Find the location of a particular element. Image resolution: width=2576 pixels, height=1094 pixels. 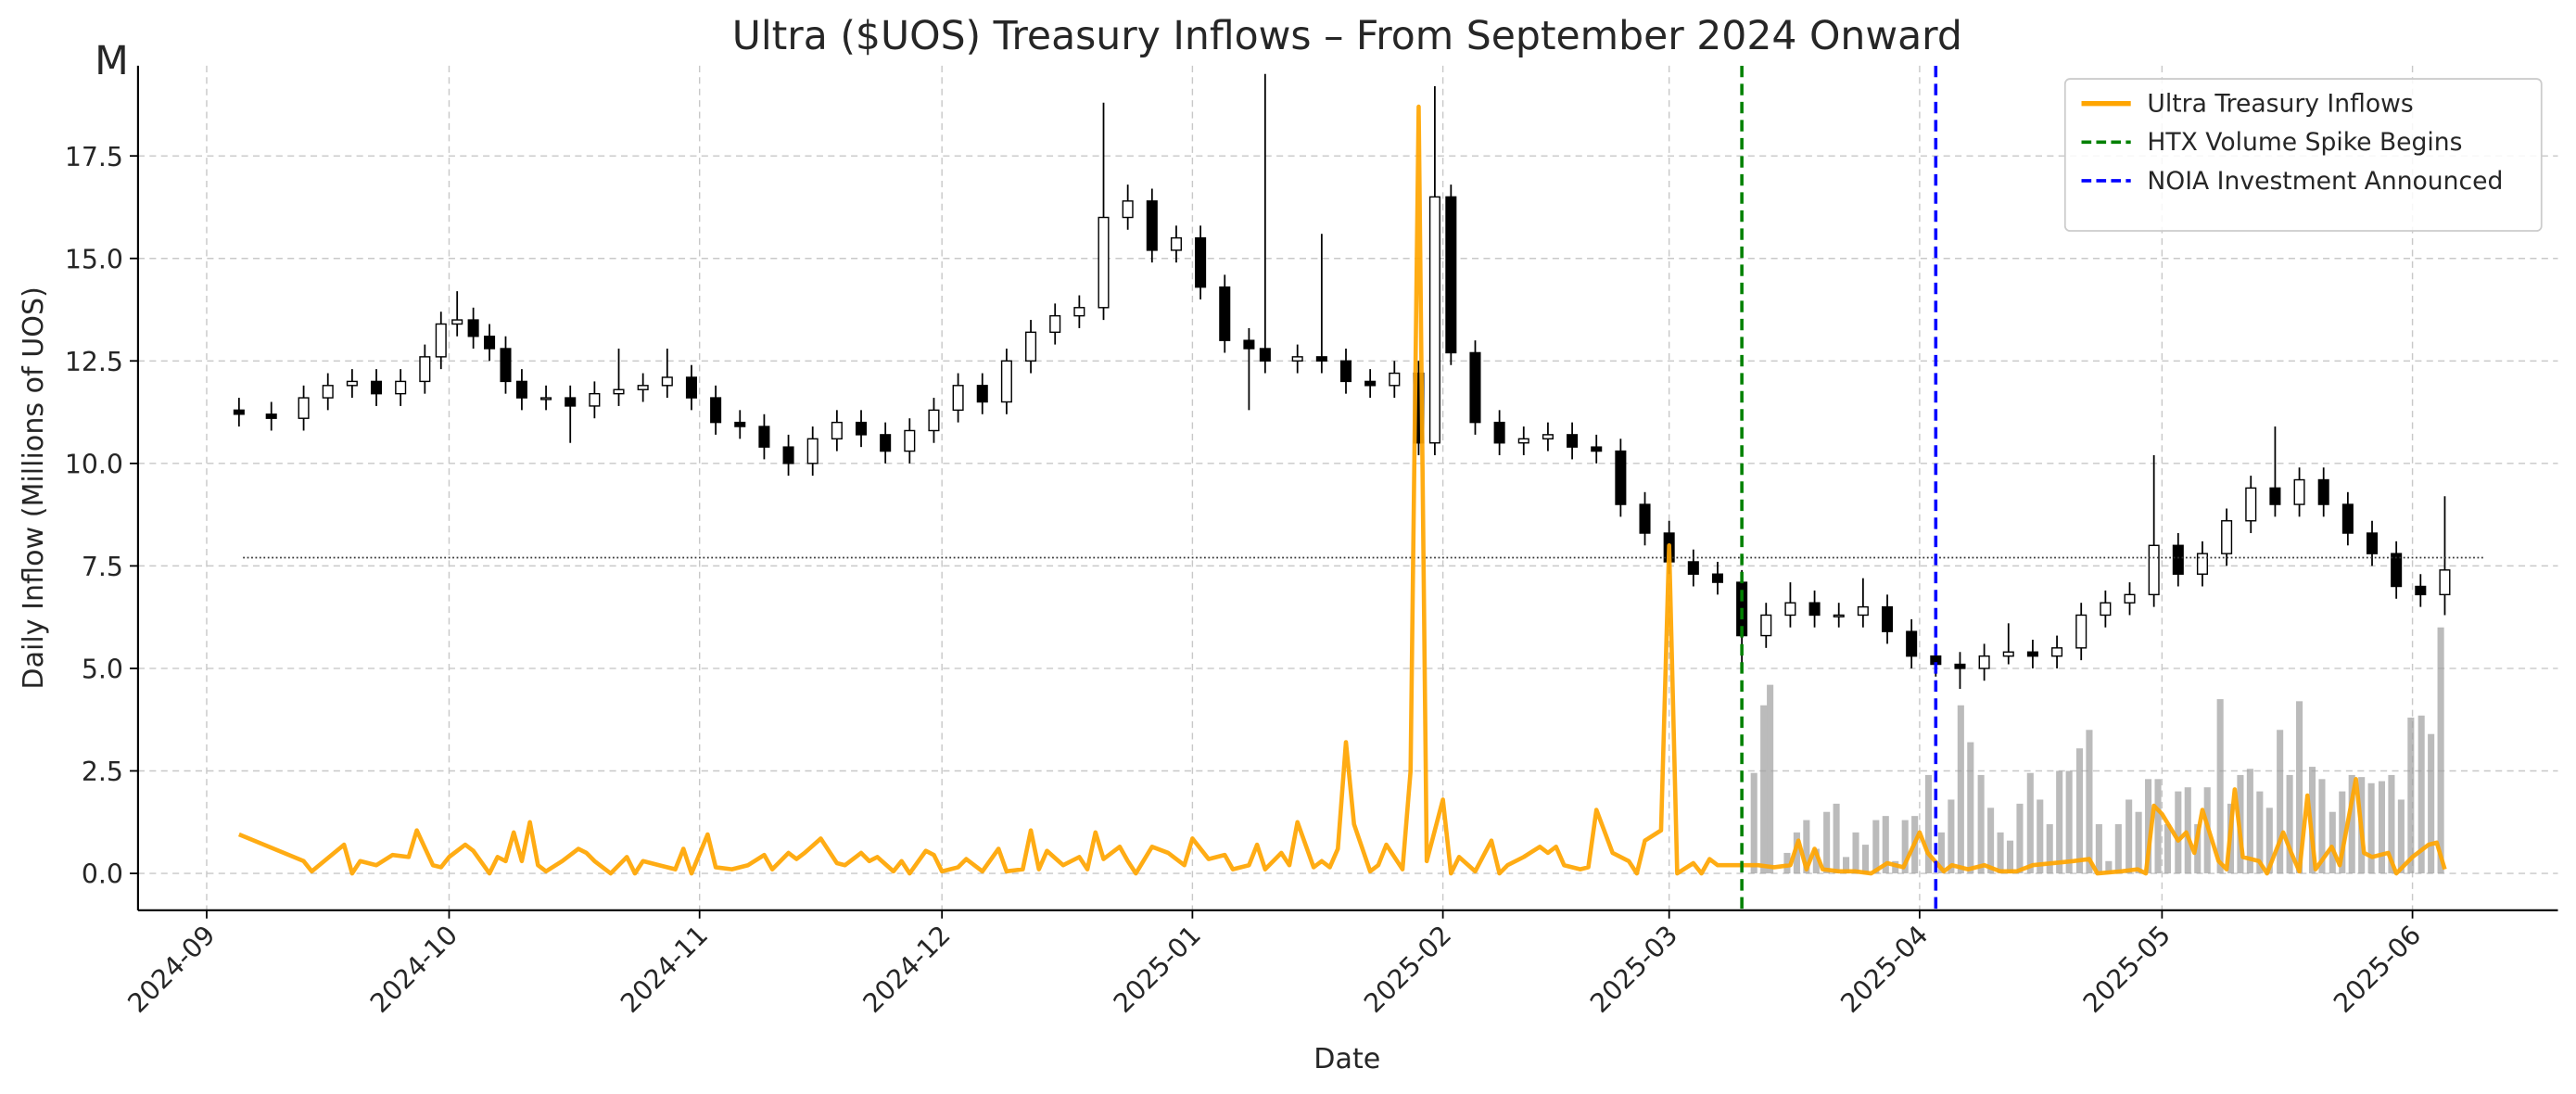

x-tick-label: 2025-02 is located at coordinates (1407, 969).